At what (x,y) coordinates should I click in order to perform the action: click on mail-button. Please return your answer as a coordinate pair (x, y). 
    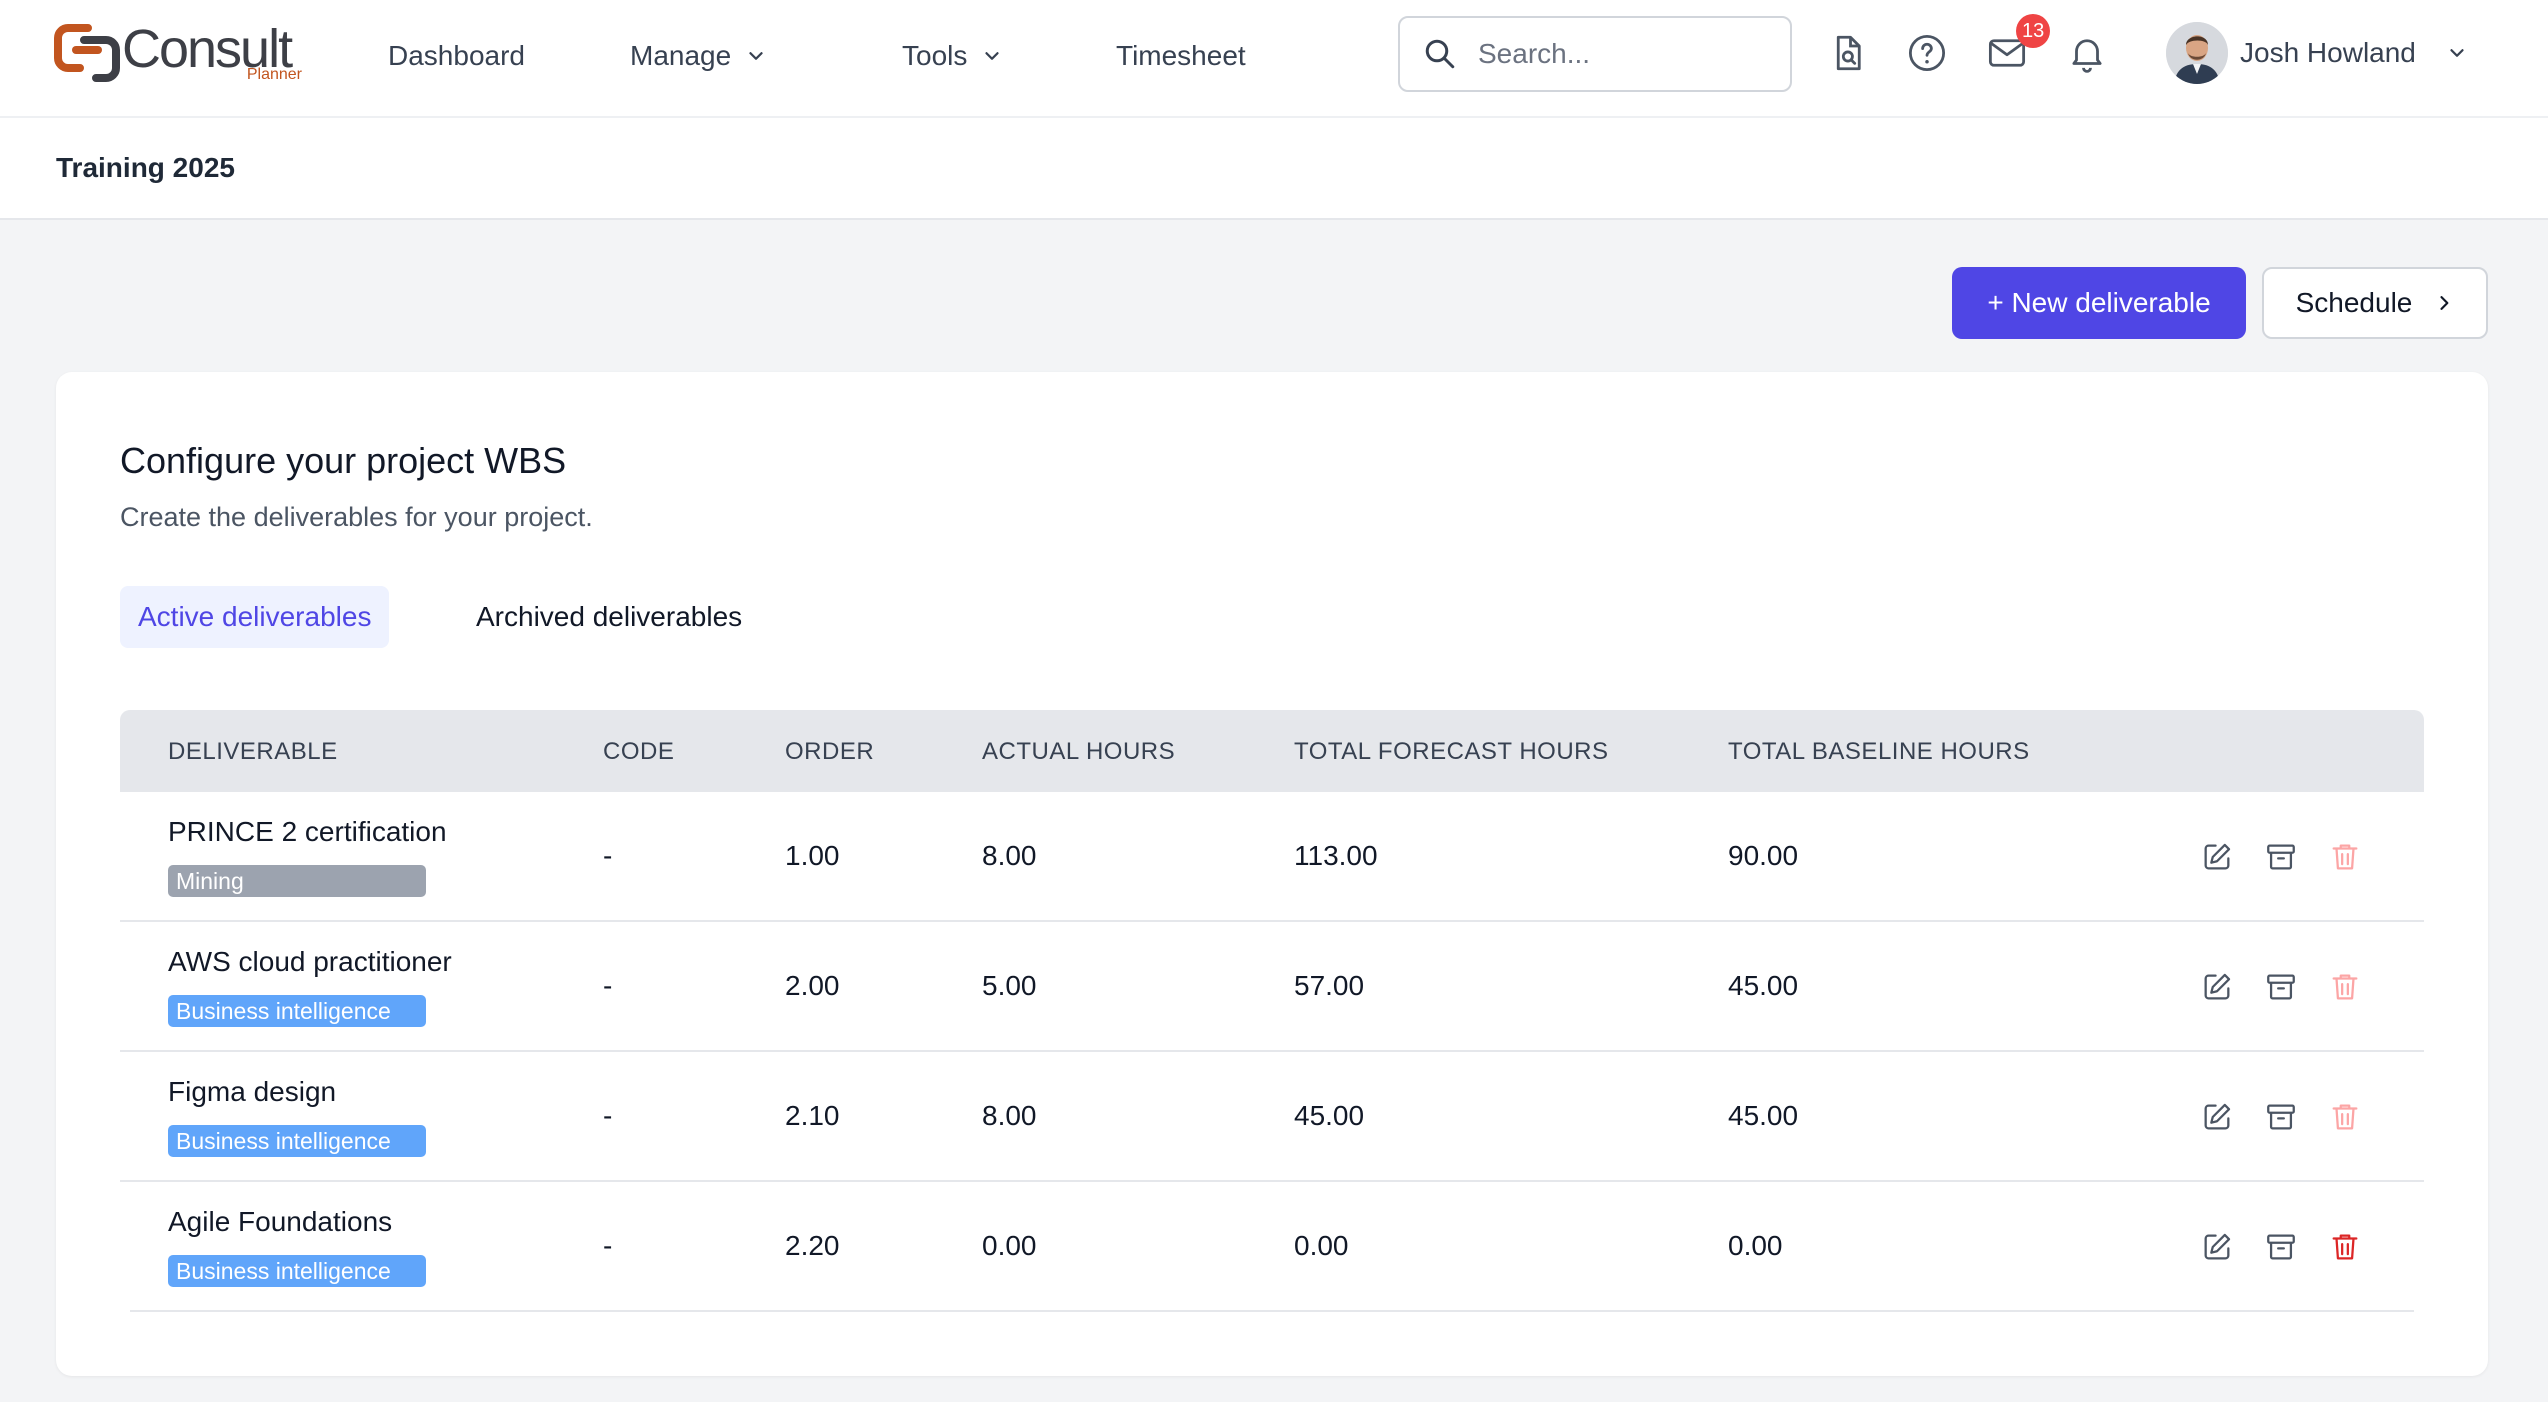
    Looking at the image, I should click on (2007, 53).